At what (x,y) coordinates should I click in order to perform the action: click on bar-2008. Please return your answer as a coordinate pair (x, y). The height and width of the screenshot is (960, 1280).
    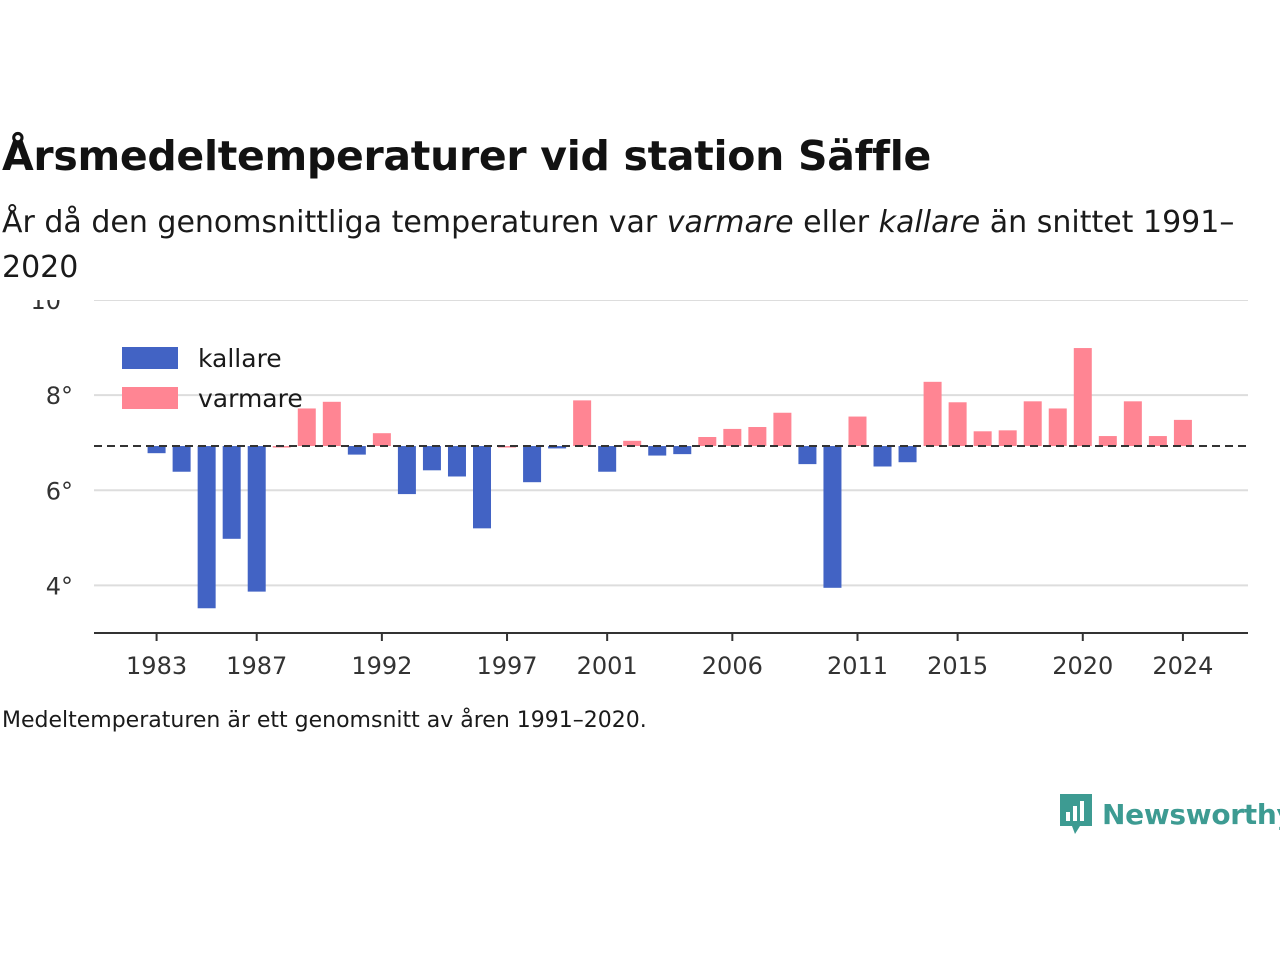
    Looking at the image, I should click on (782, 429).